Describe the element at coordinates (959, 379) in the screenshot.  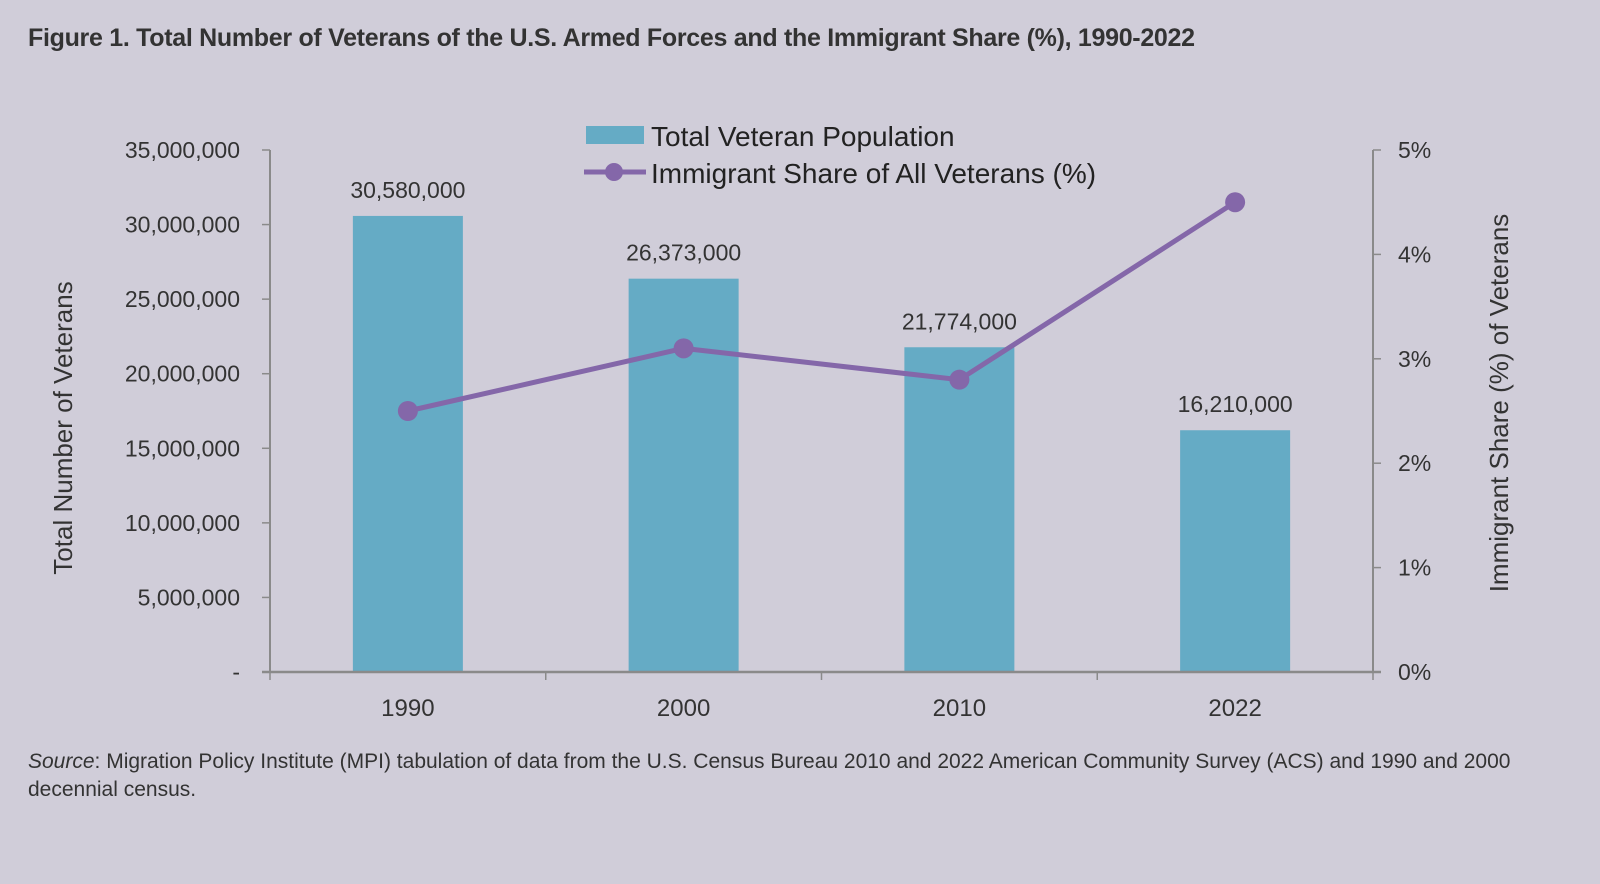
I see `immigrant-share-point-2010` at that location.